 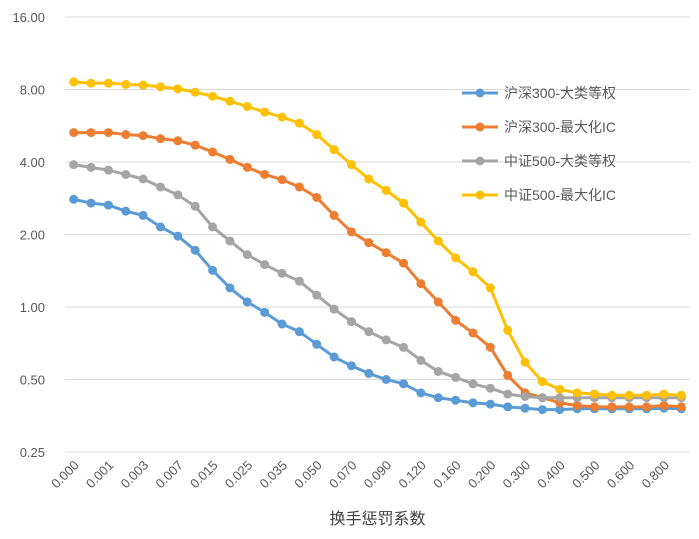 I want to click on x-tick-label: 0.200, so click(x=482, y=475).